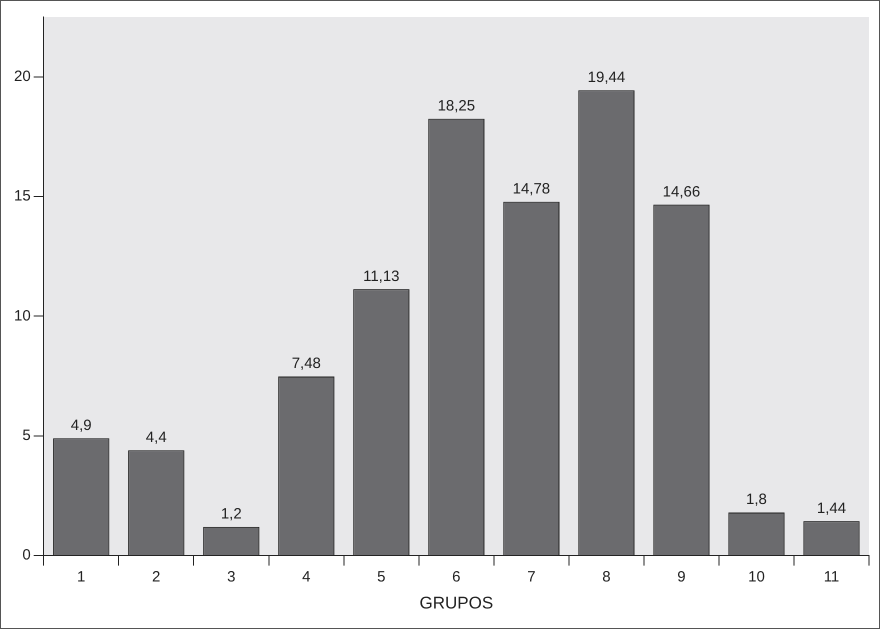 Image resolution: width=880 pixels, height=629 pixels. I want to click on y-tick-label: 10, so click(22, 315).